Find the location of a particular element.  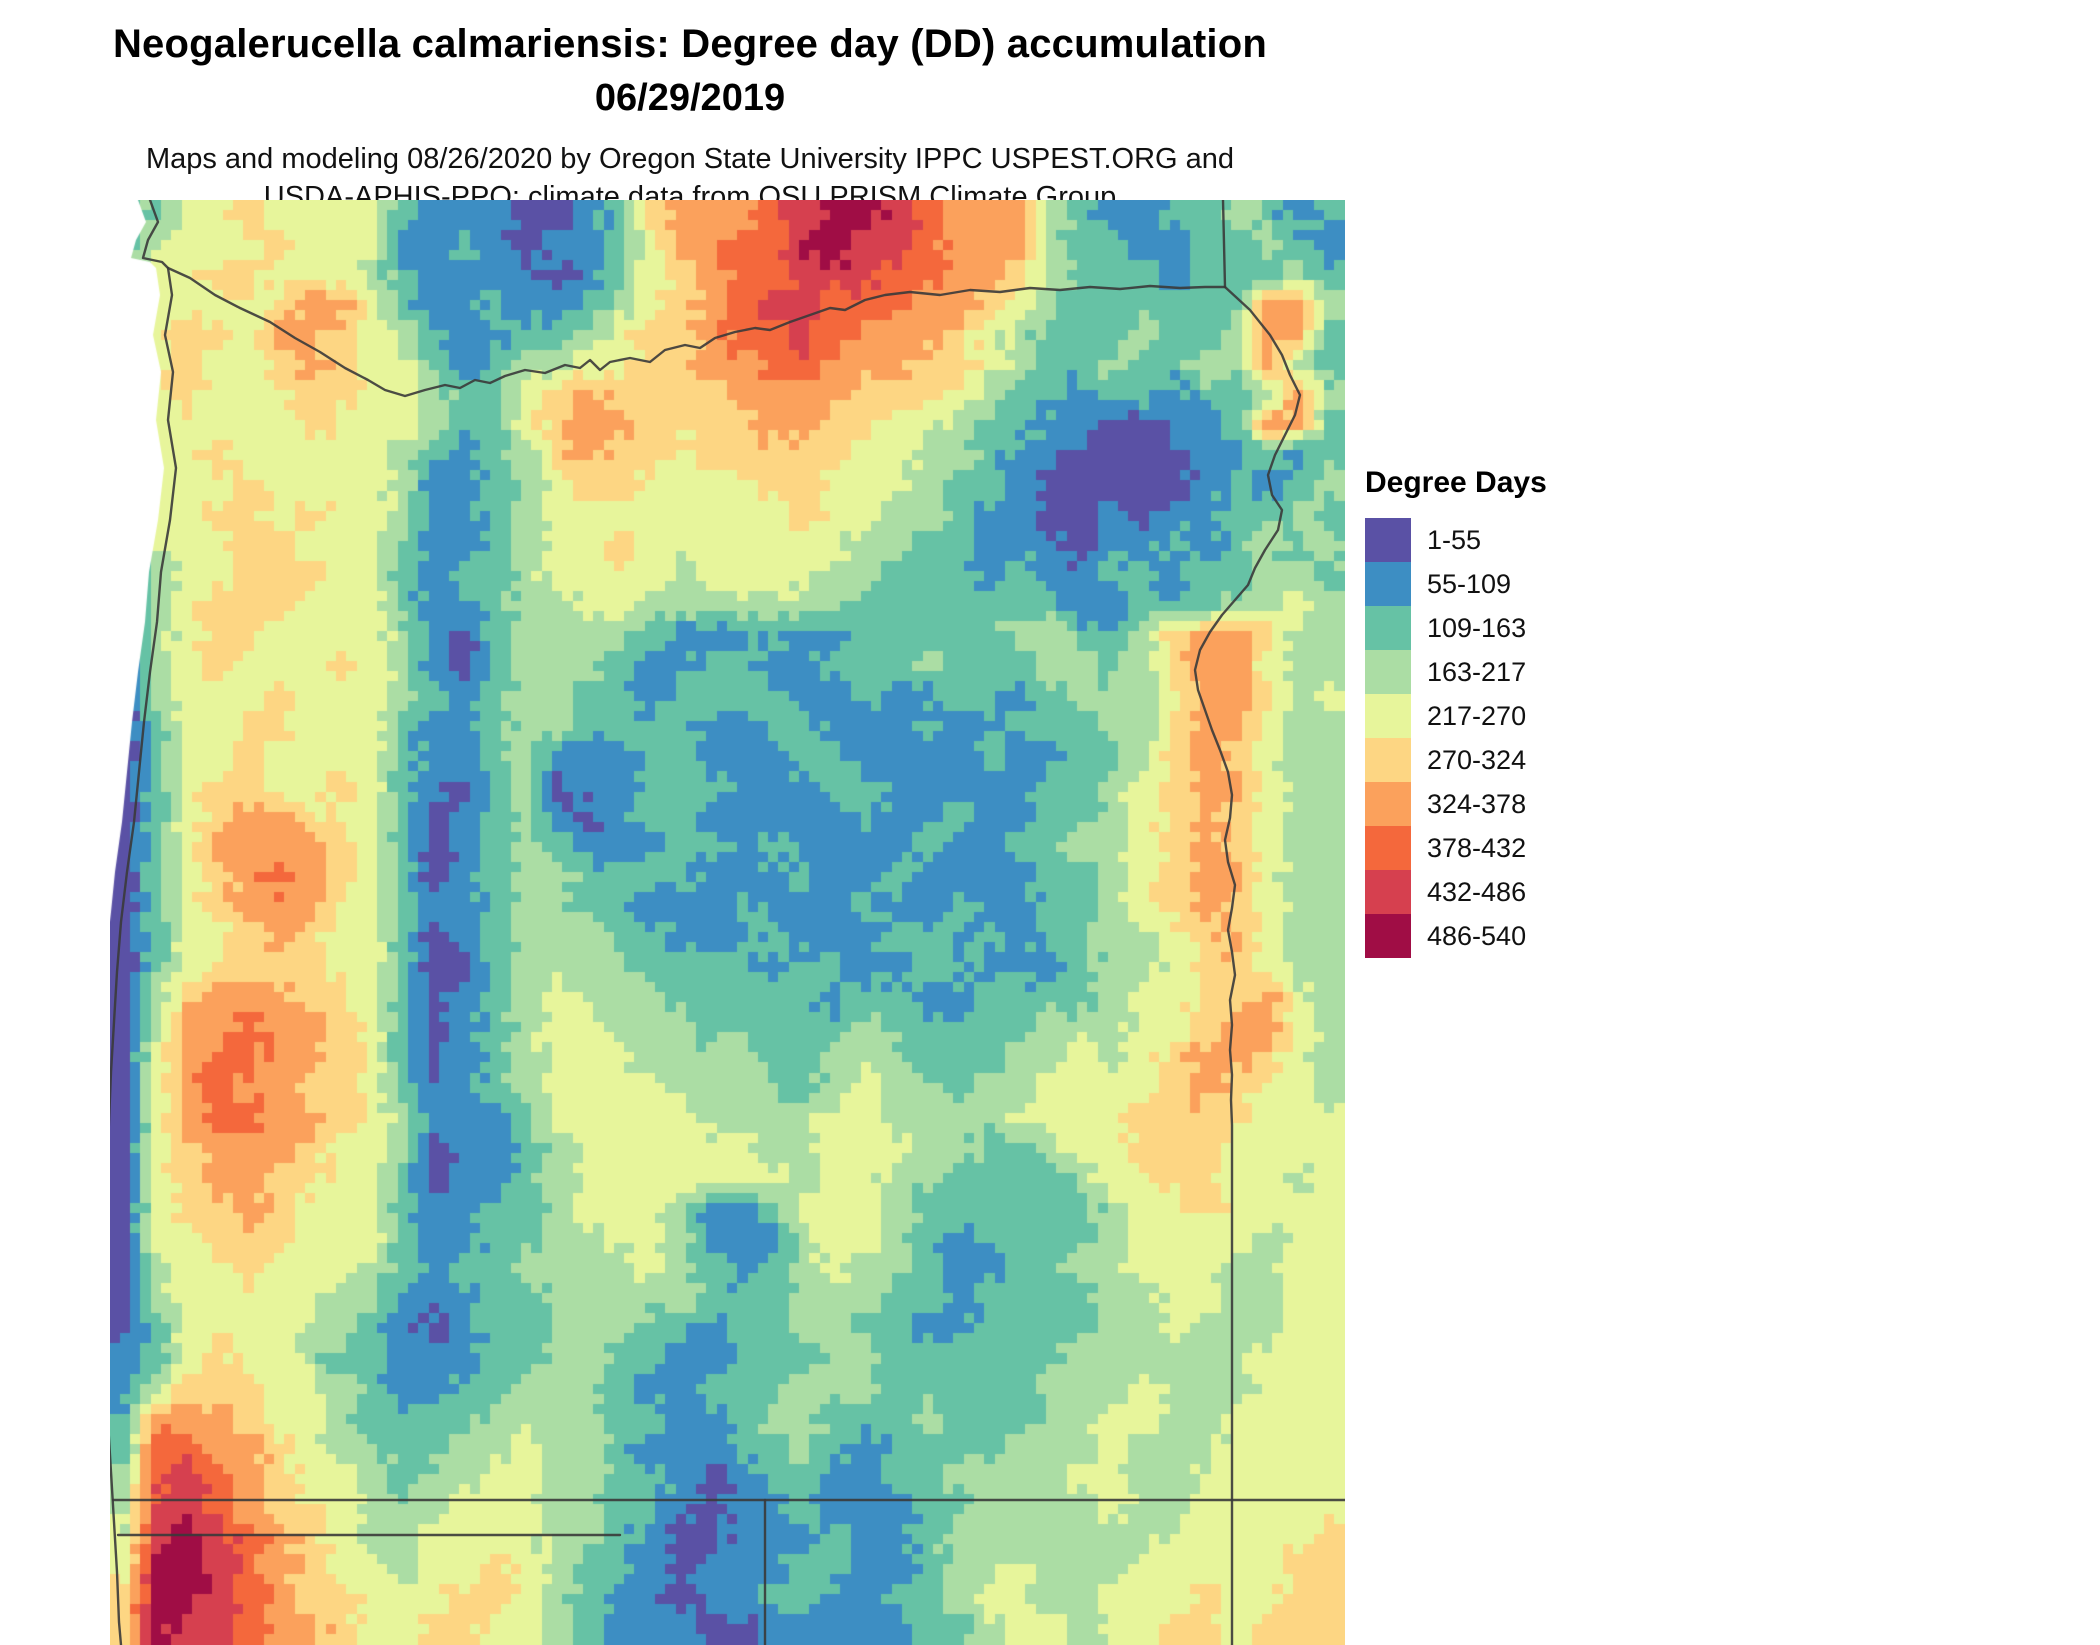

legend-item: 163-217 is located at coordinates (1480, 672).